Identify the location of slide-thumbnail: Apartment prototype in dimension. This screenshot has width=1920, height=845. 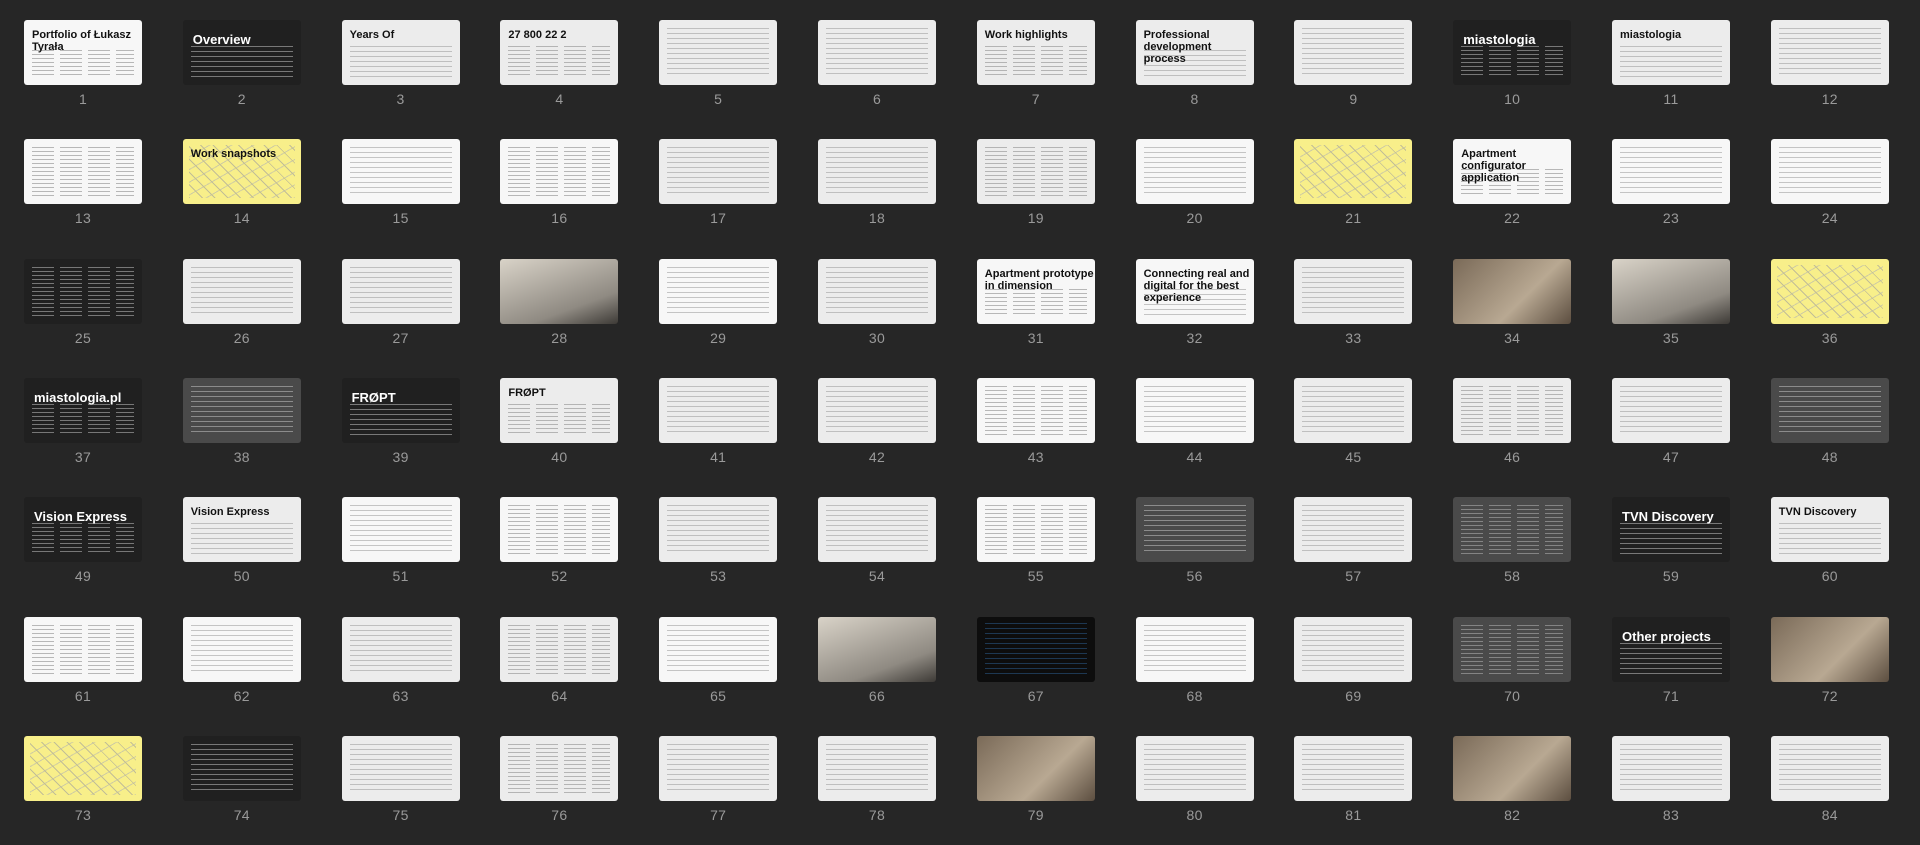
(1035, 291).